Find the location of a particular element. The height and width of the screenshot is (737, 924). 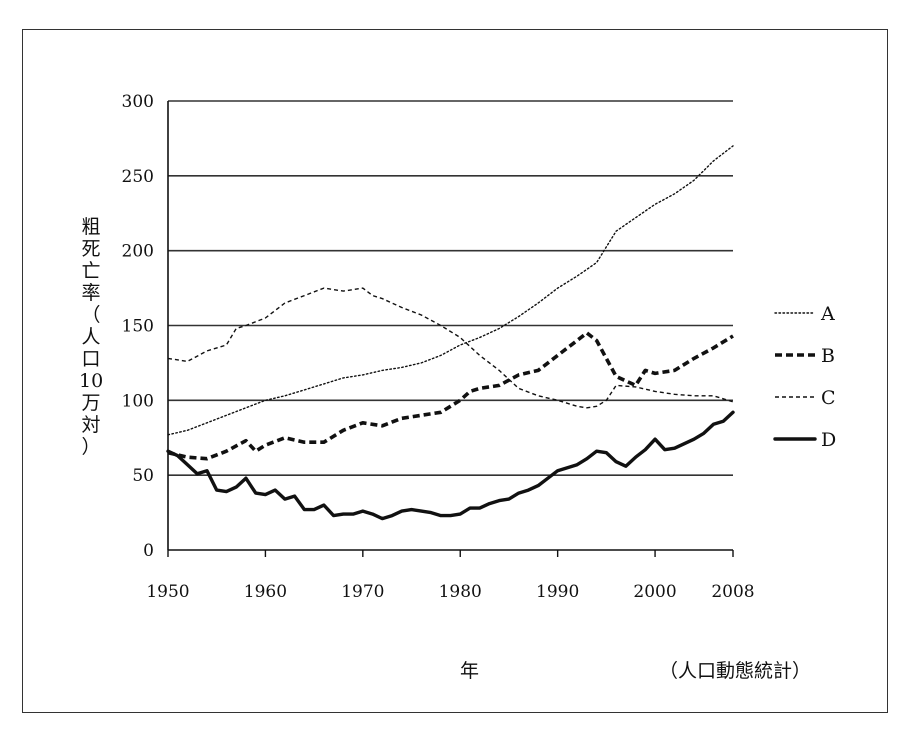

x-tick-label-1950: 1950 is located at coordinates (167, 592).